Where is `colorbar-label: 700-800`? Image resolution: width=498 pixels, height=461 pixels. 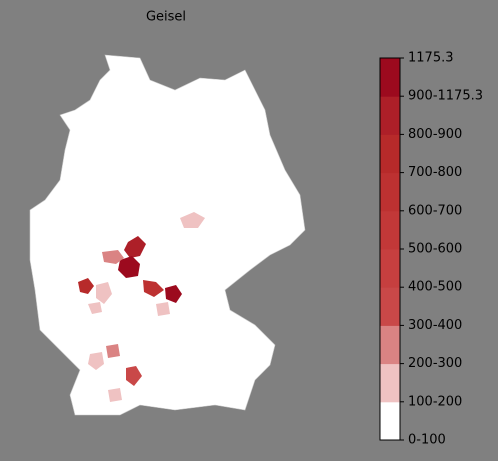
colorbar-label: 700-800 is located at coordinates (435, 172).